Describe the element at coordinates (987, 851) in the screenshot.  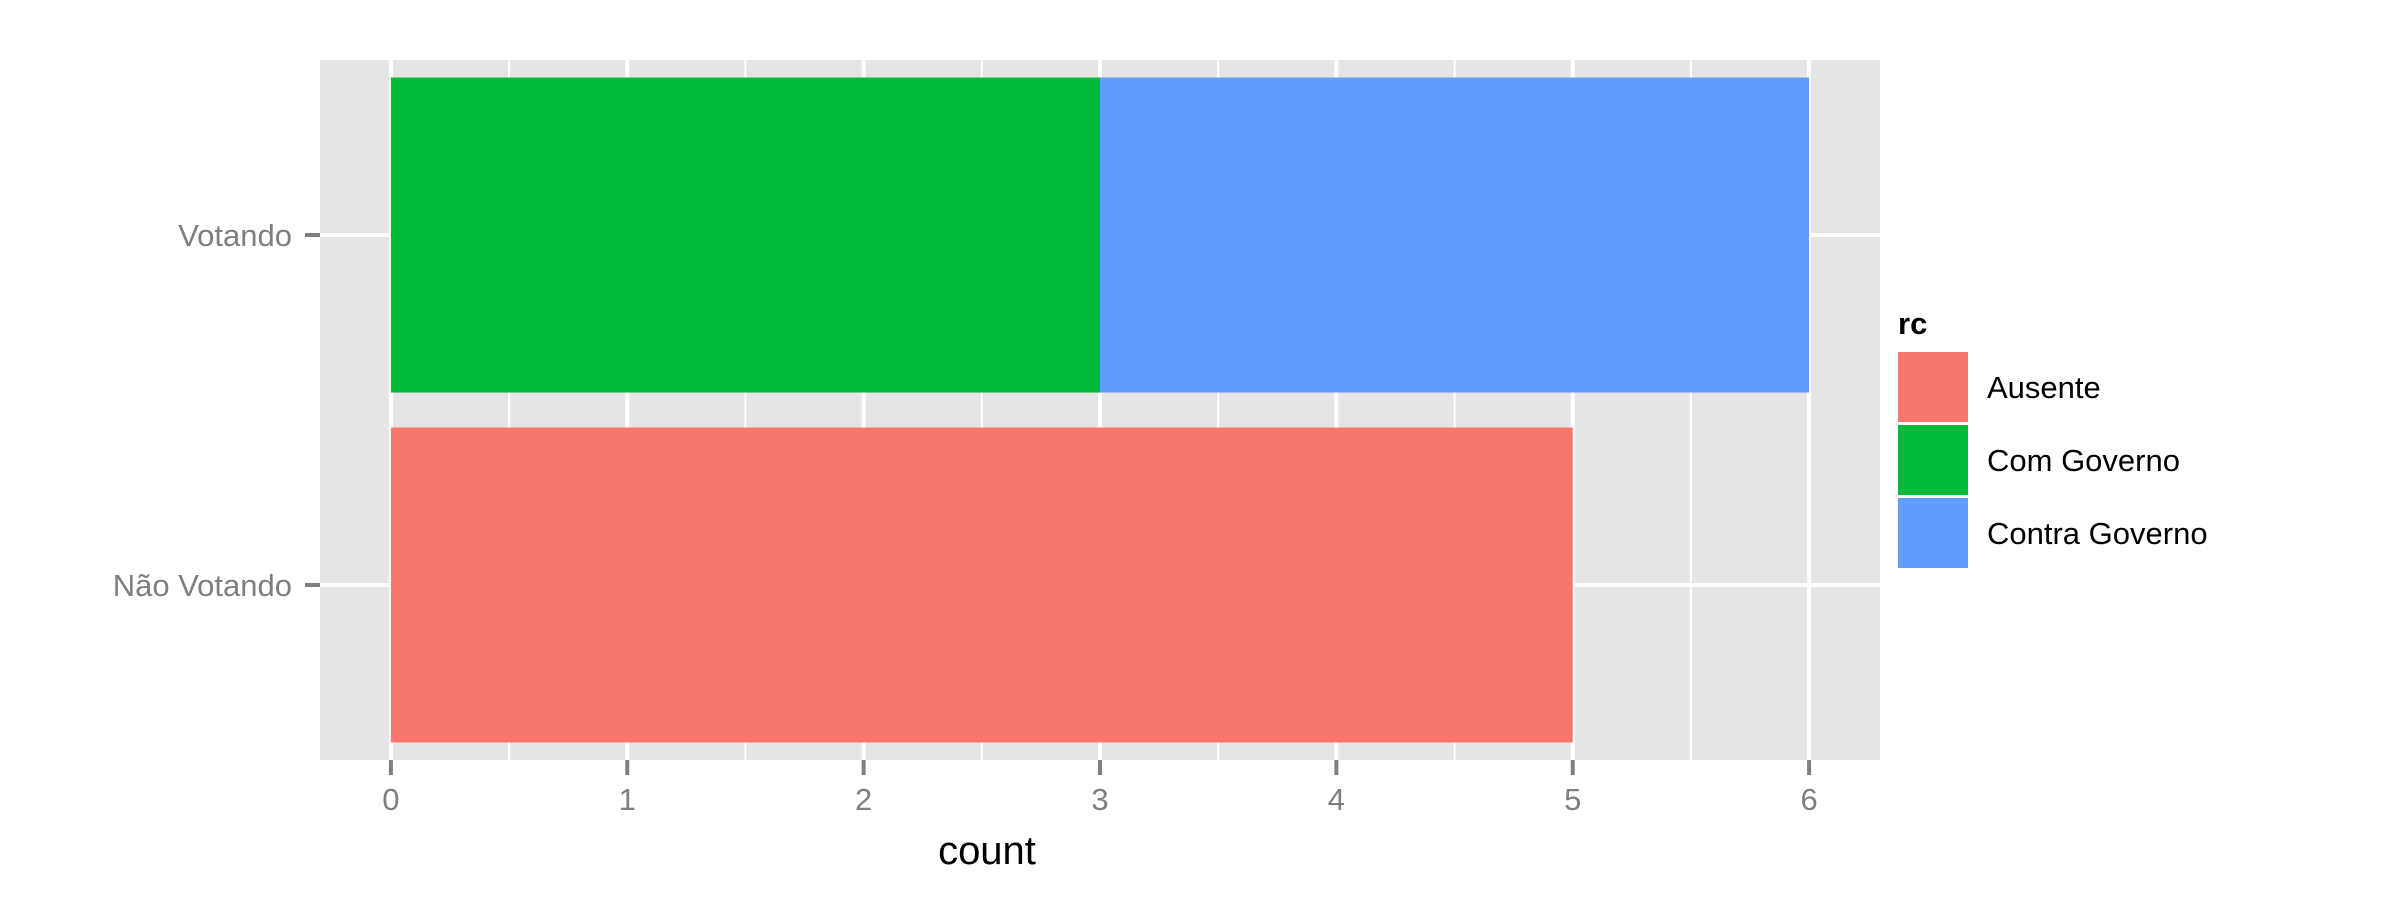
I see `x-axis-title: count` at that location.